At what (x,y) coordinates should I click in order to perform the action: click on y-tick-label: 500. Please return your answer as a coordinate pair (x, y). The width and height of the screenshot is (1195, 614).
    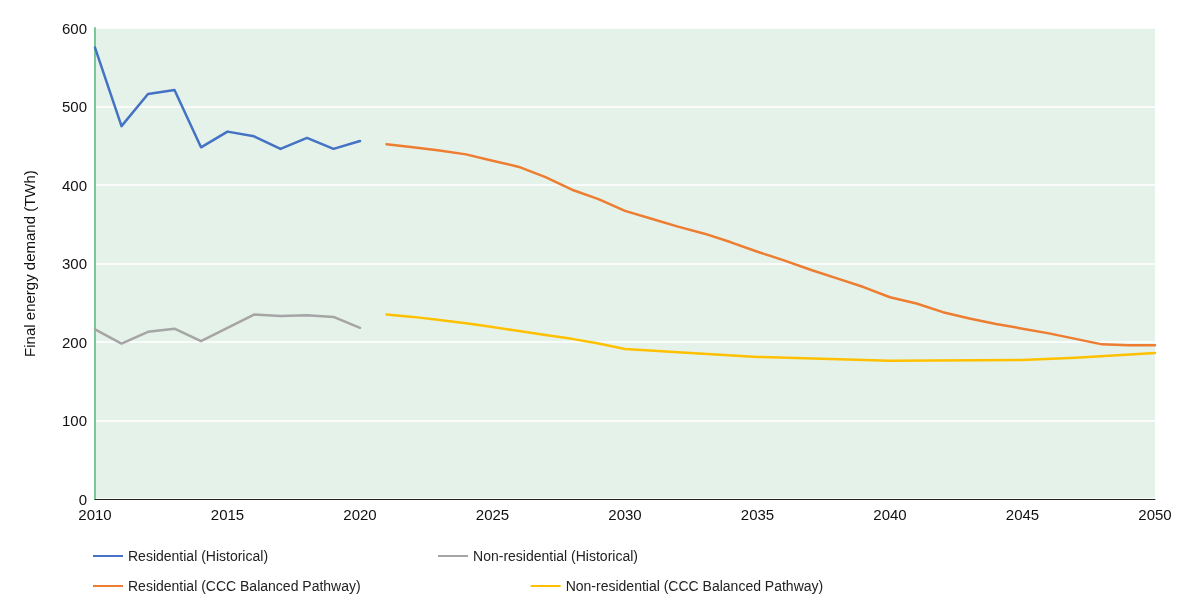
    Looking at the image, I should click on (74, 106).